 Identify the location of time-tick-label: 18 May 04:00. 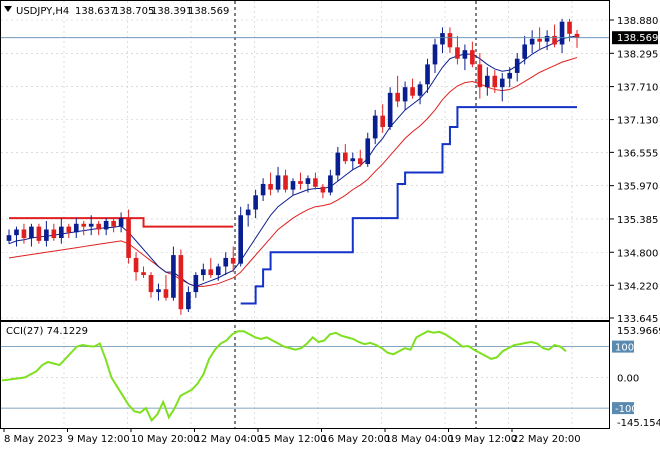
(419, 439).